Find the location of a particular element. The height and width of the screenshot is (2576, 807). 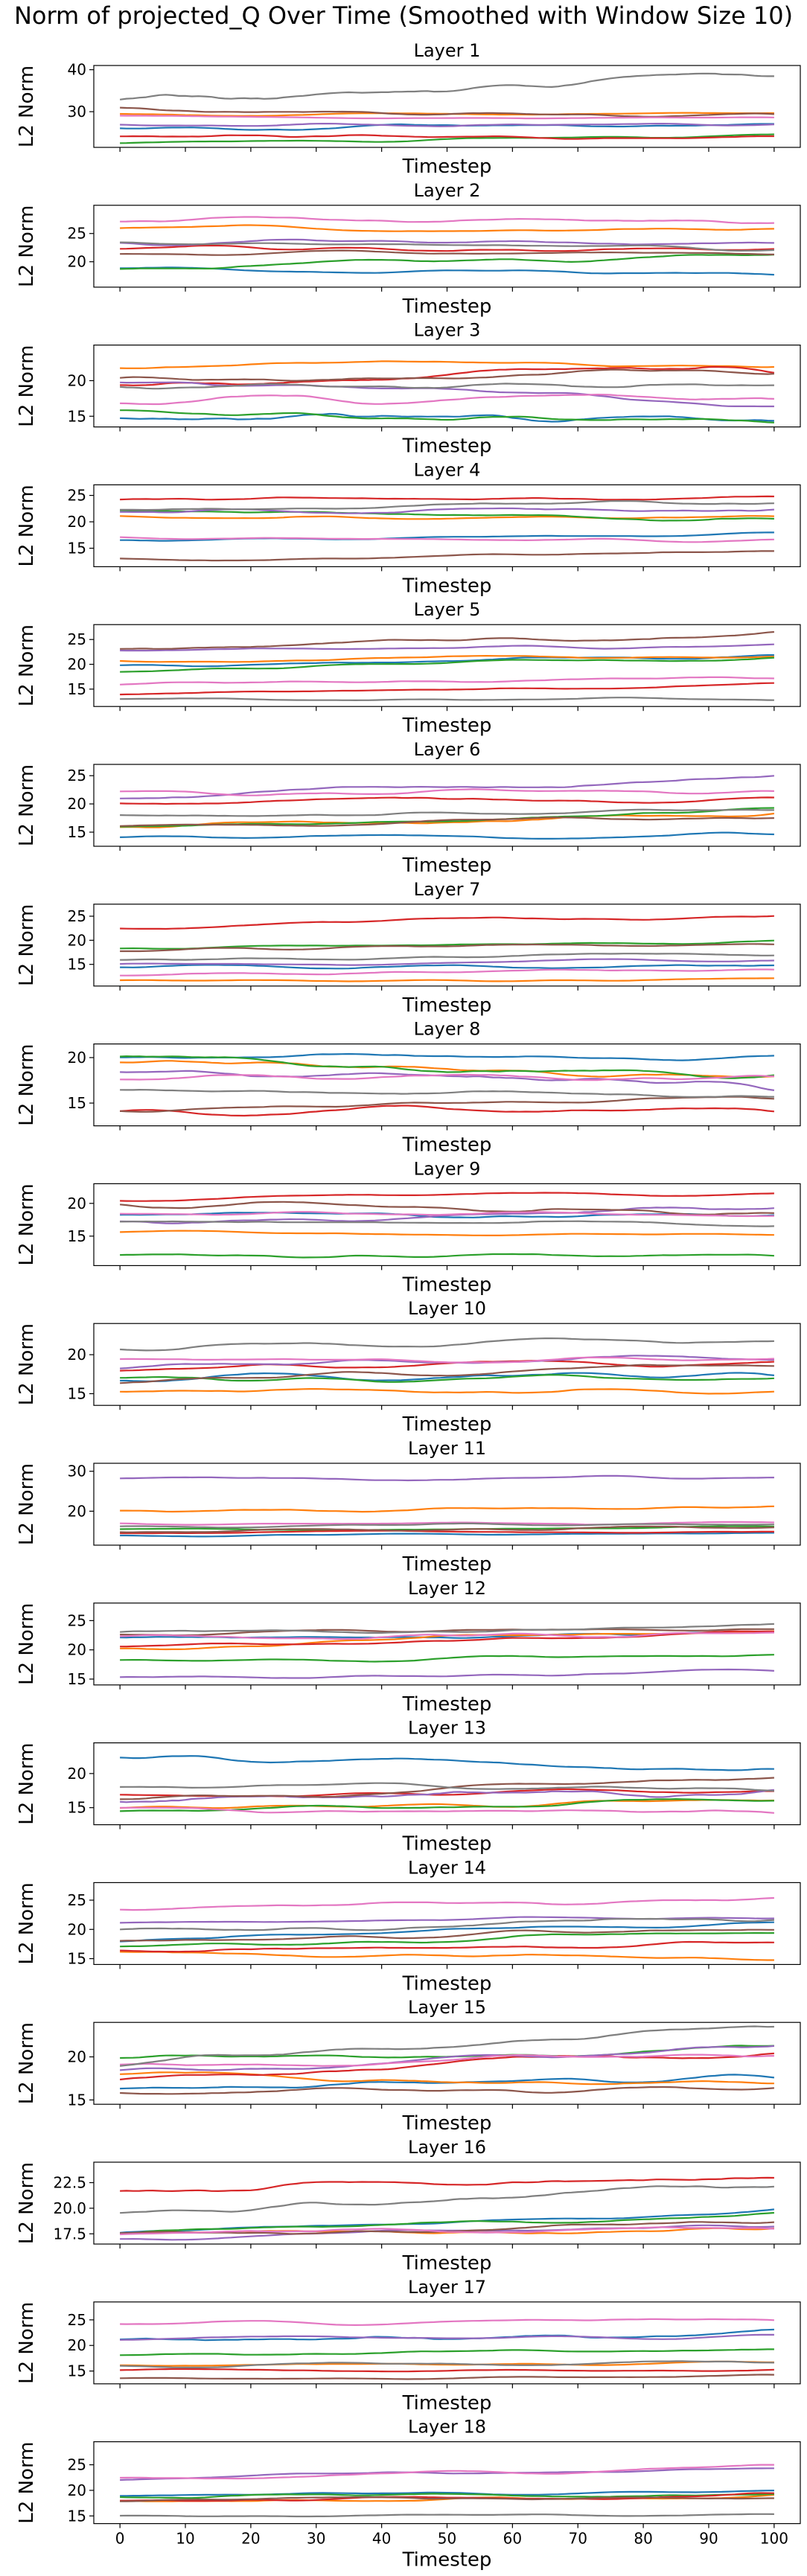

y-tick-label: 30 is located at coordinates (77, 1471).